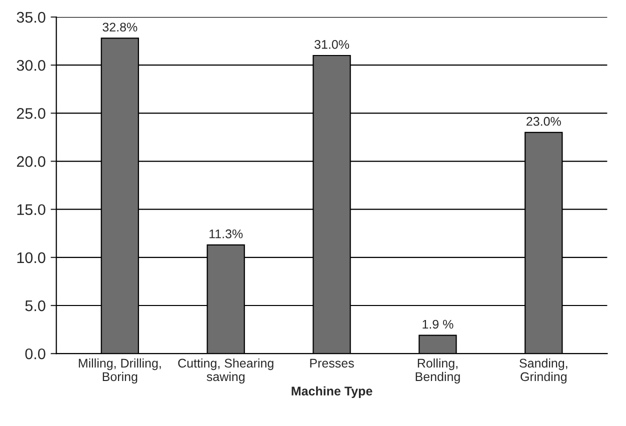 The image size is (626, 426). Describe the element at coordinates (332, 44) in the screenshot. I see `data-label: 31.0%` at that location.